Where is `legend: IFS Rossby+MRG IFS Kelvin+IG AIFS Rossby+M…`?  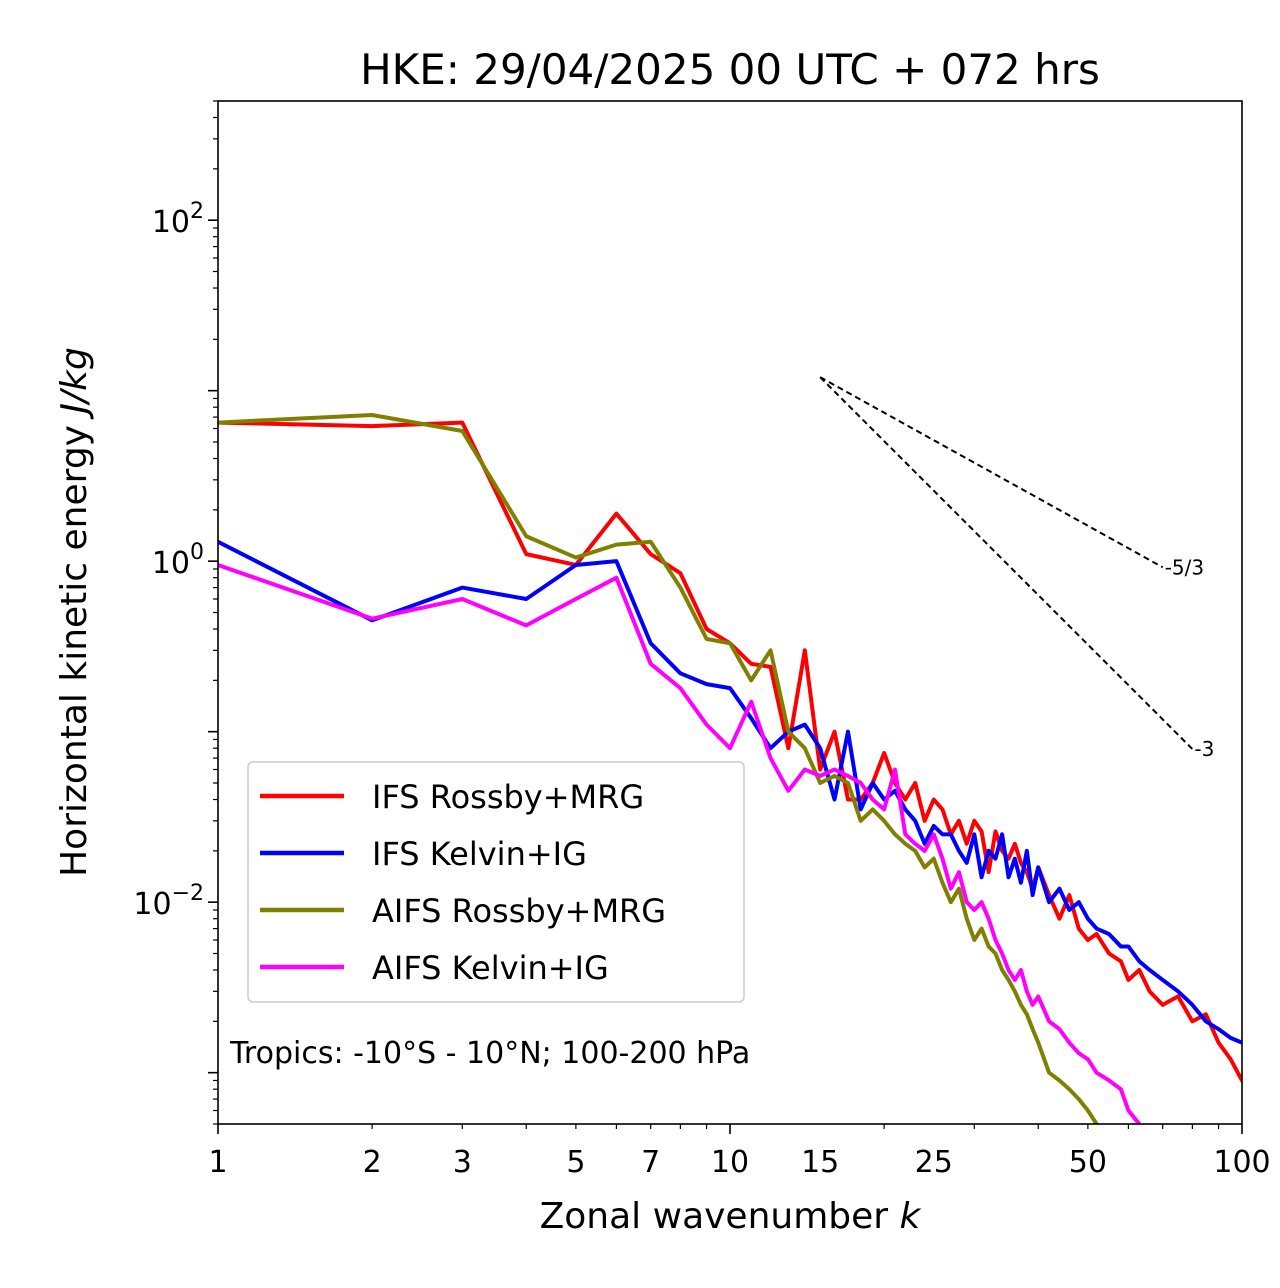
legend: IFS Rossby+MRG IFS Kelvin+IG AIFS Rossby+M… is located at coordinates (496, 882).